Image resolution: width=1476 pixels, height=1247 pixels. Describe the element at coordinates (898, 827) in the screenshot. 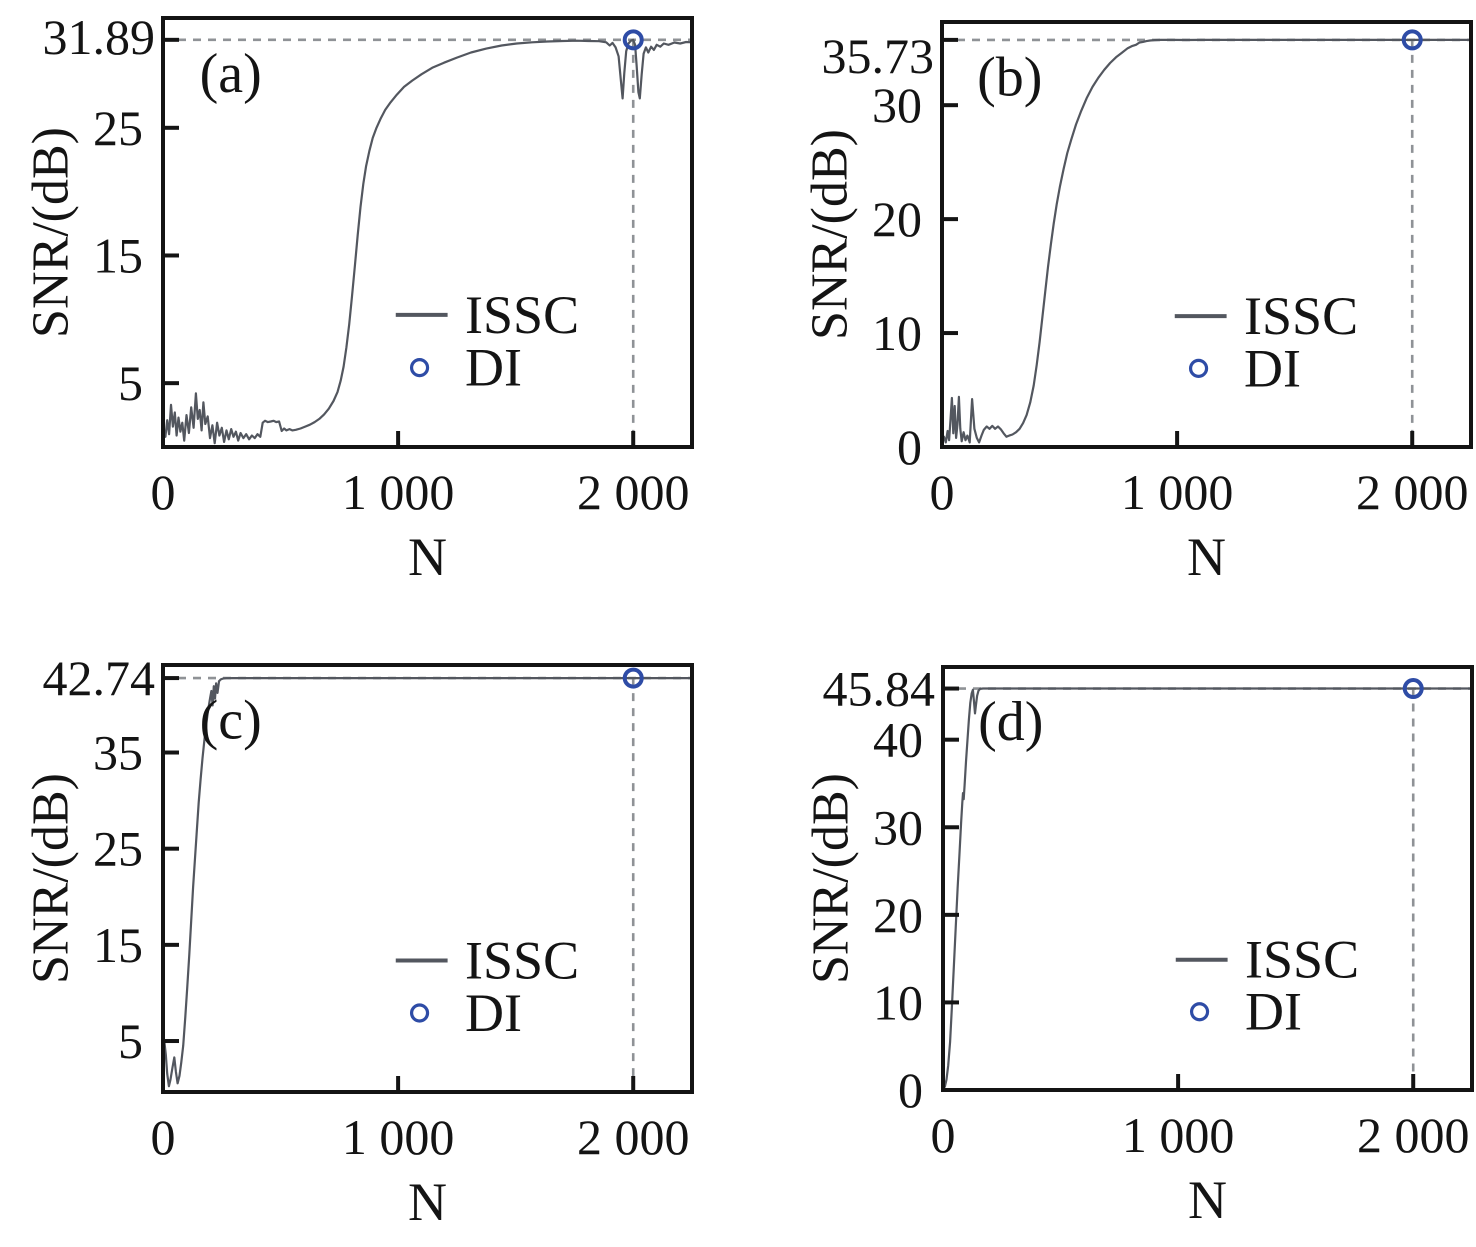

I see `y-tick-label-d: 30` at that location.